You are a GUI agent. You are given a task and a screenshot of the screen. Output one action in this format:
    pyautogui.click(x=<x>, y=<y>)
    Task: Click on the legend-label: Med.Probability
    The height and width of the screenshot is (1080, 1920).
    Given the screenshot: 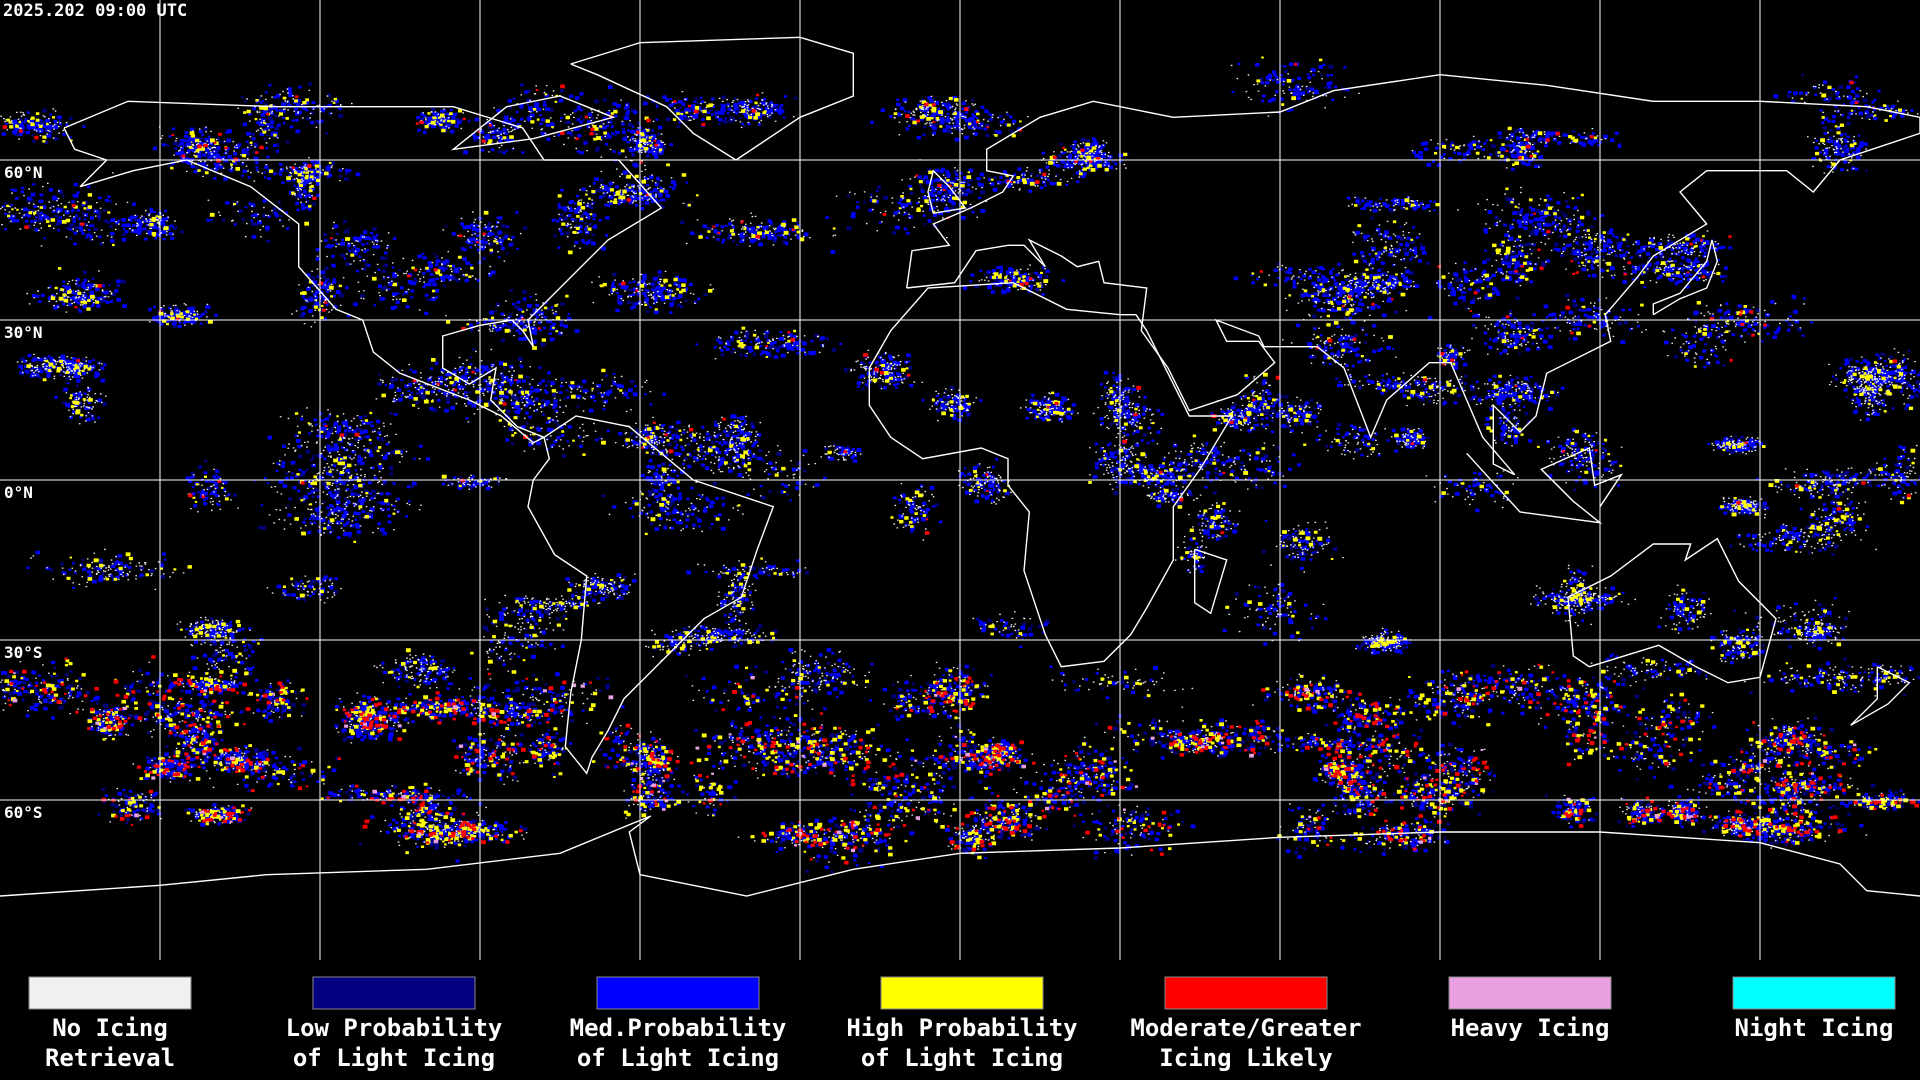 What is the action you would take?
    pyautogui.click(x=678, y=1028)
    